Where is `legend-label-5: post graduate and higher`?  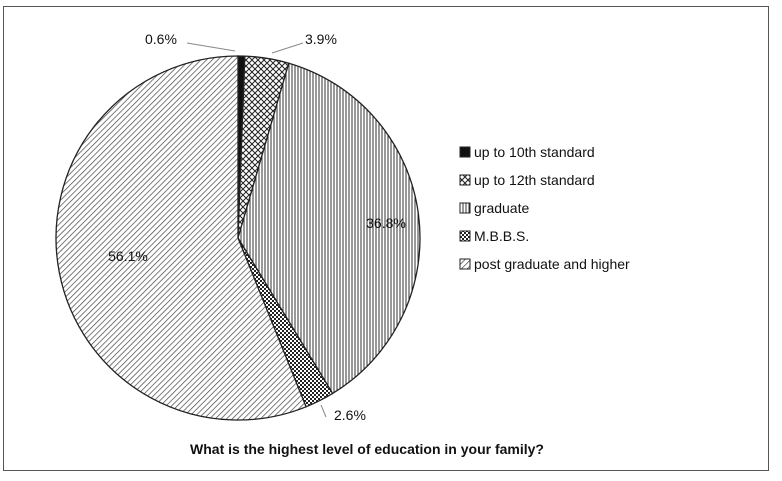 legend-label-5: post graduate and higher is located at coordinates (552, 264).